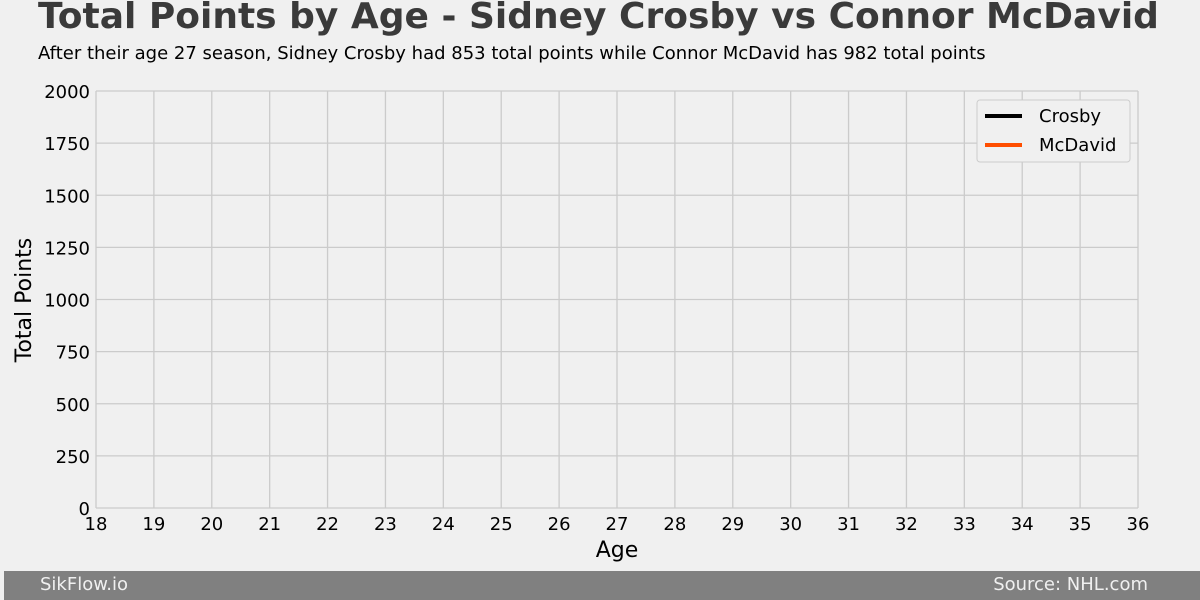 The height and width of the screenshot is (600, 1200). Describe the element at coordinates (1138, 524) in the screenshot. I see `x-tick-label: 36` at that location.